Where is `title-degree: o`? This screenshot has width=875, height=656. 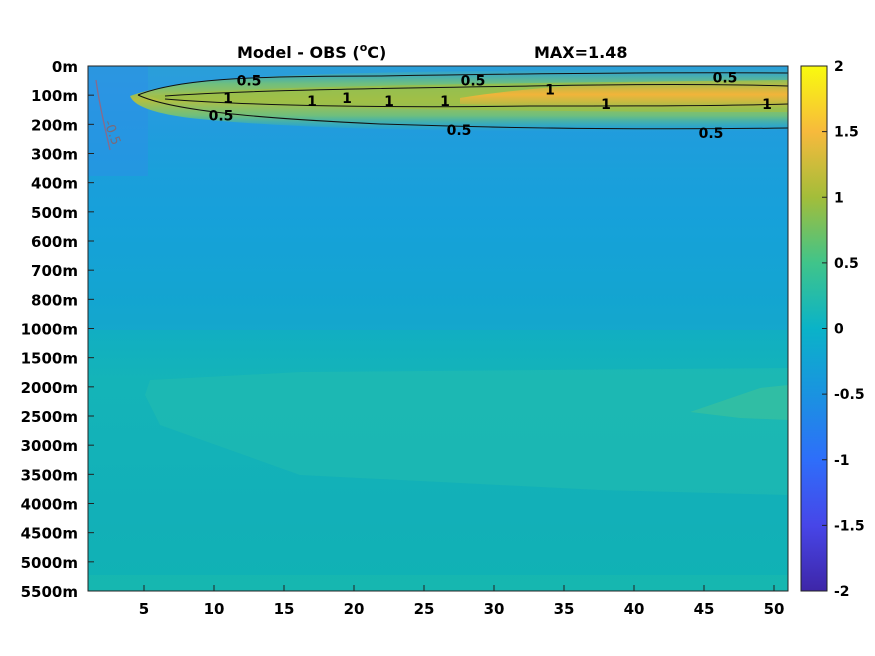 title-degree: o is located at coordinates (364, 47).